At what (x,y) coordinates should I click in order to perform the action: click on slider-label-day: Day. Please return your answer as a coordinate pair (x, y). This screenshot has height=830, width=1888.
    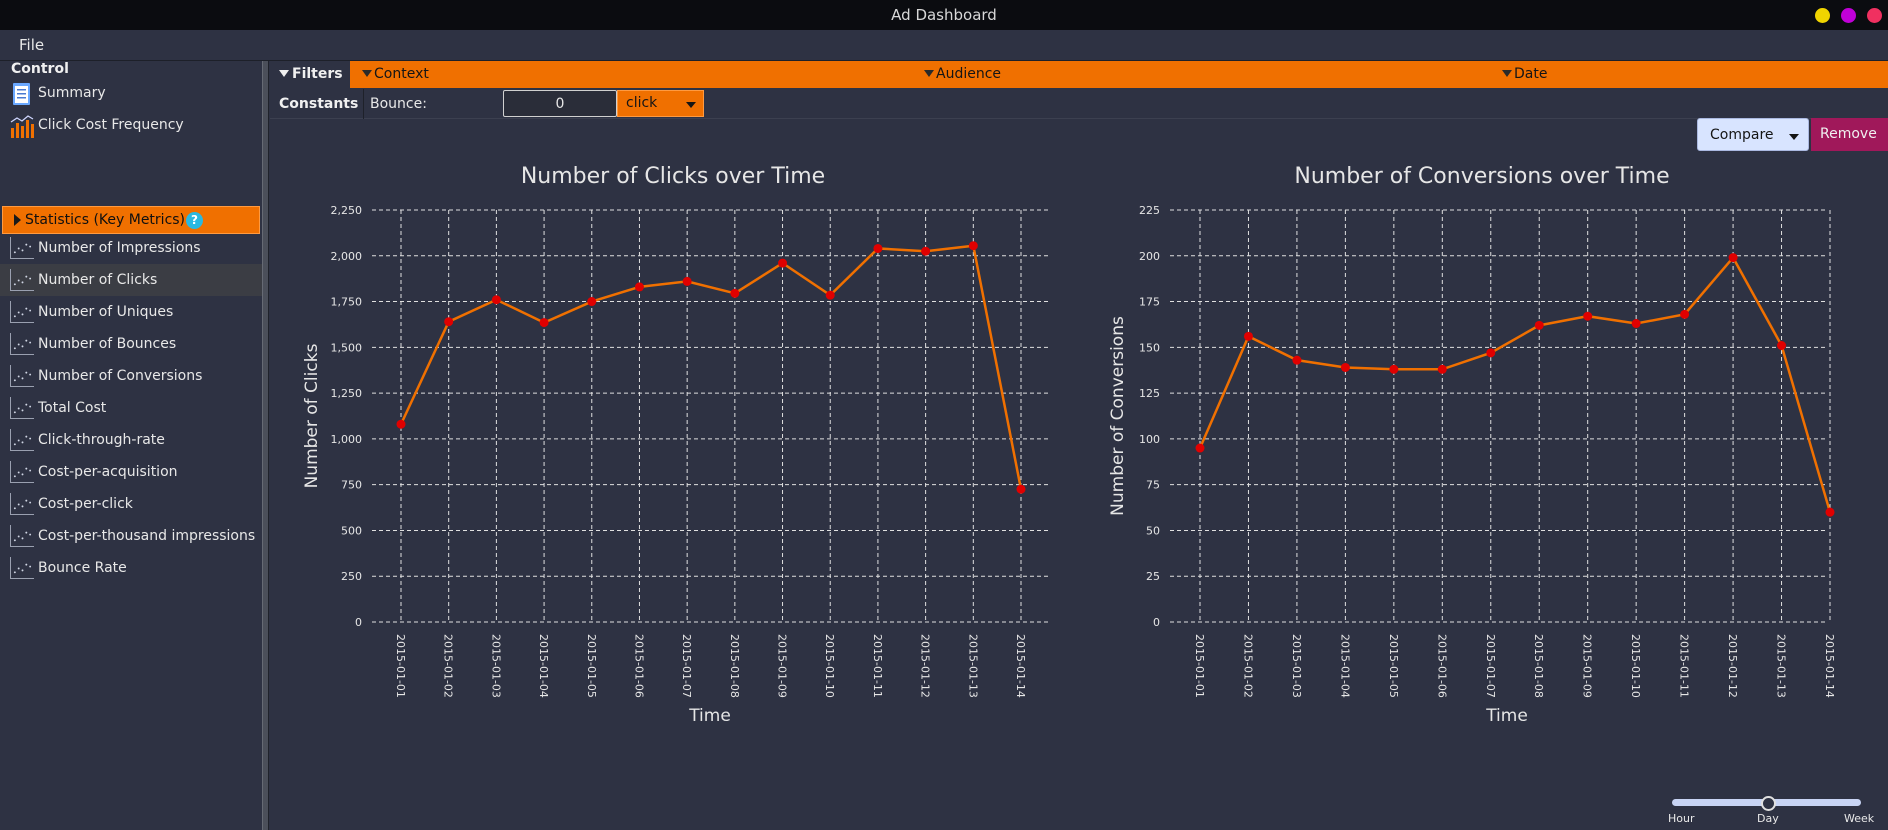
    Looking at the image, I should click on (1768, 818).